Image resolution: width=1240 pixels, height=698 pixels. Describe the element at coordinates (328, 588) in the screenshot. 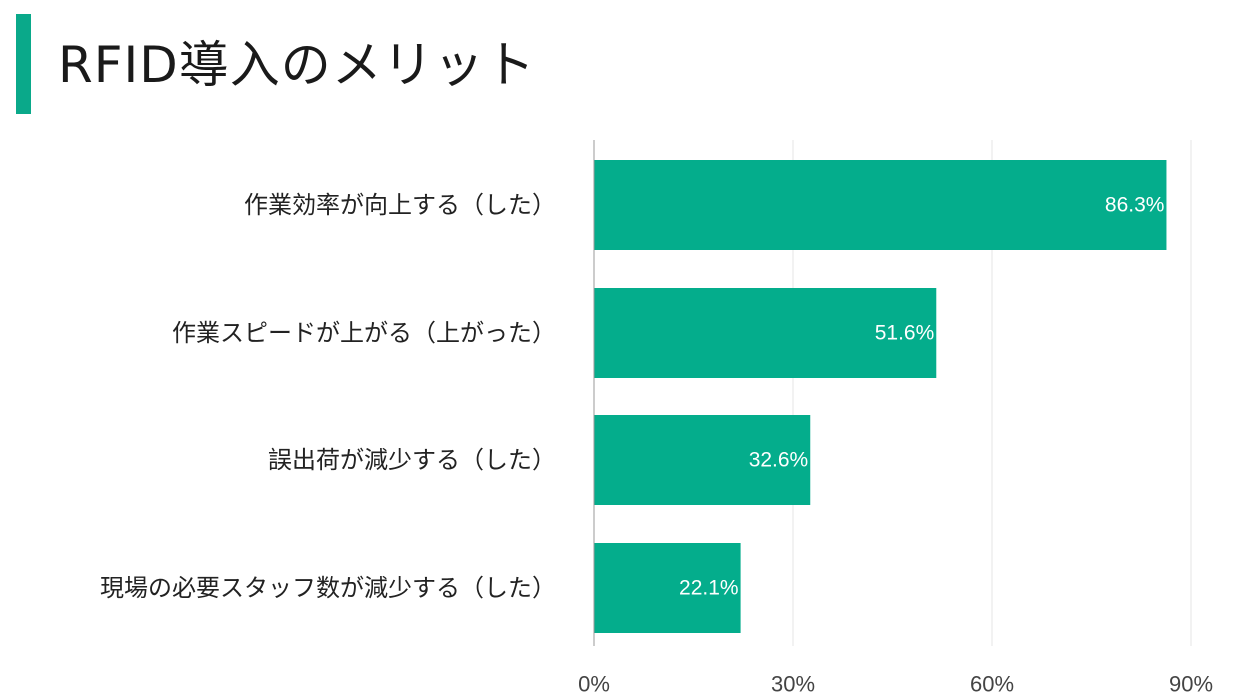

I see `category-label-3: 現場の必要スタッフ数が減少する（した）` at that location.